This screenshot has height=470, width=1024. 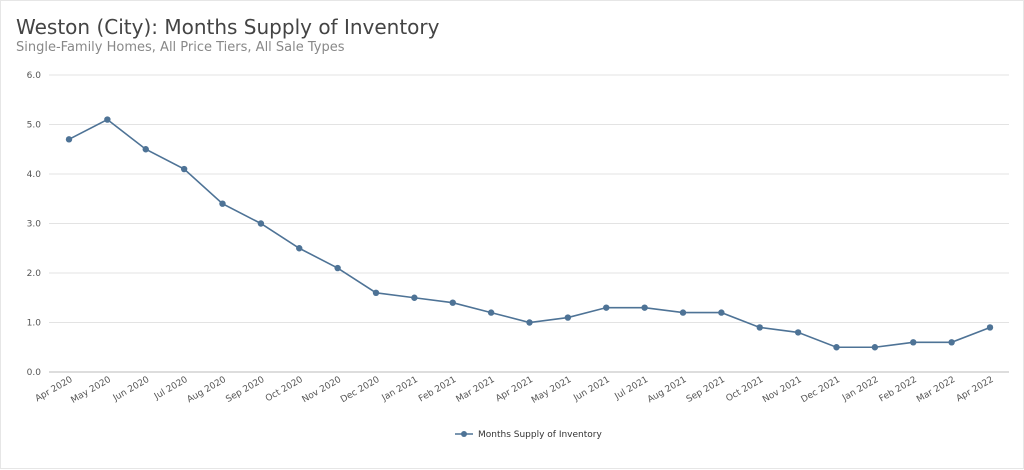 I want to click on legend-label: Months Supply of Inventory, so click(x=540, y=435).